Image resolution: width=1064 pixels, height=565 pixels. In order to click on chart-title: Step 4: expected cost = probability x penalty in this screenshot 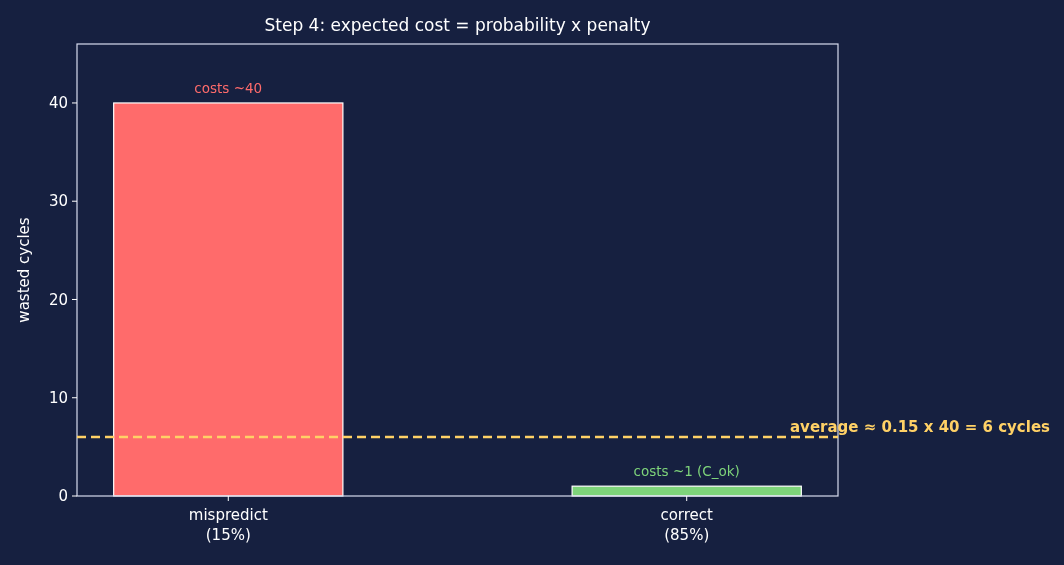, I will do `click(457, 25)`.